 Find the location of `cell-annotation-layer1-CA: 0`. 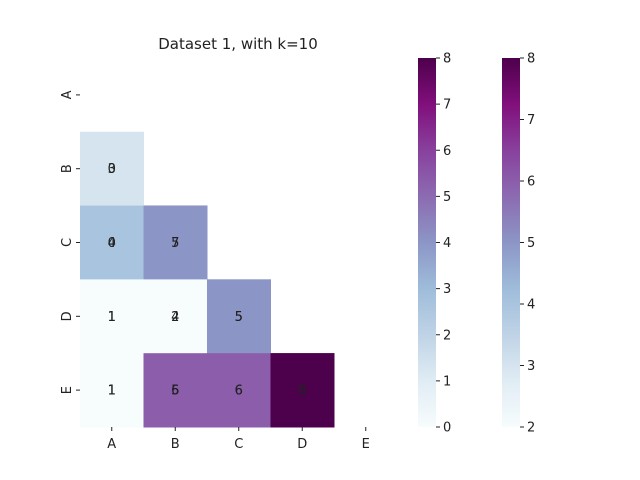

cell-annotation-layer1-CA: 0 is located at coordinates (112, 243).